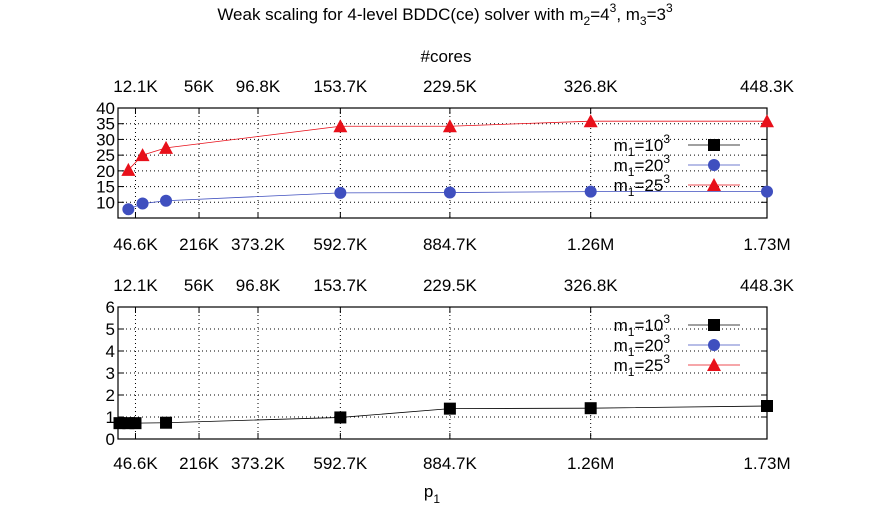  Describe the element at coordinates (105, 155) in the screenshot. I see `y-tick-label: 25` at that location.